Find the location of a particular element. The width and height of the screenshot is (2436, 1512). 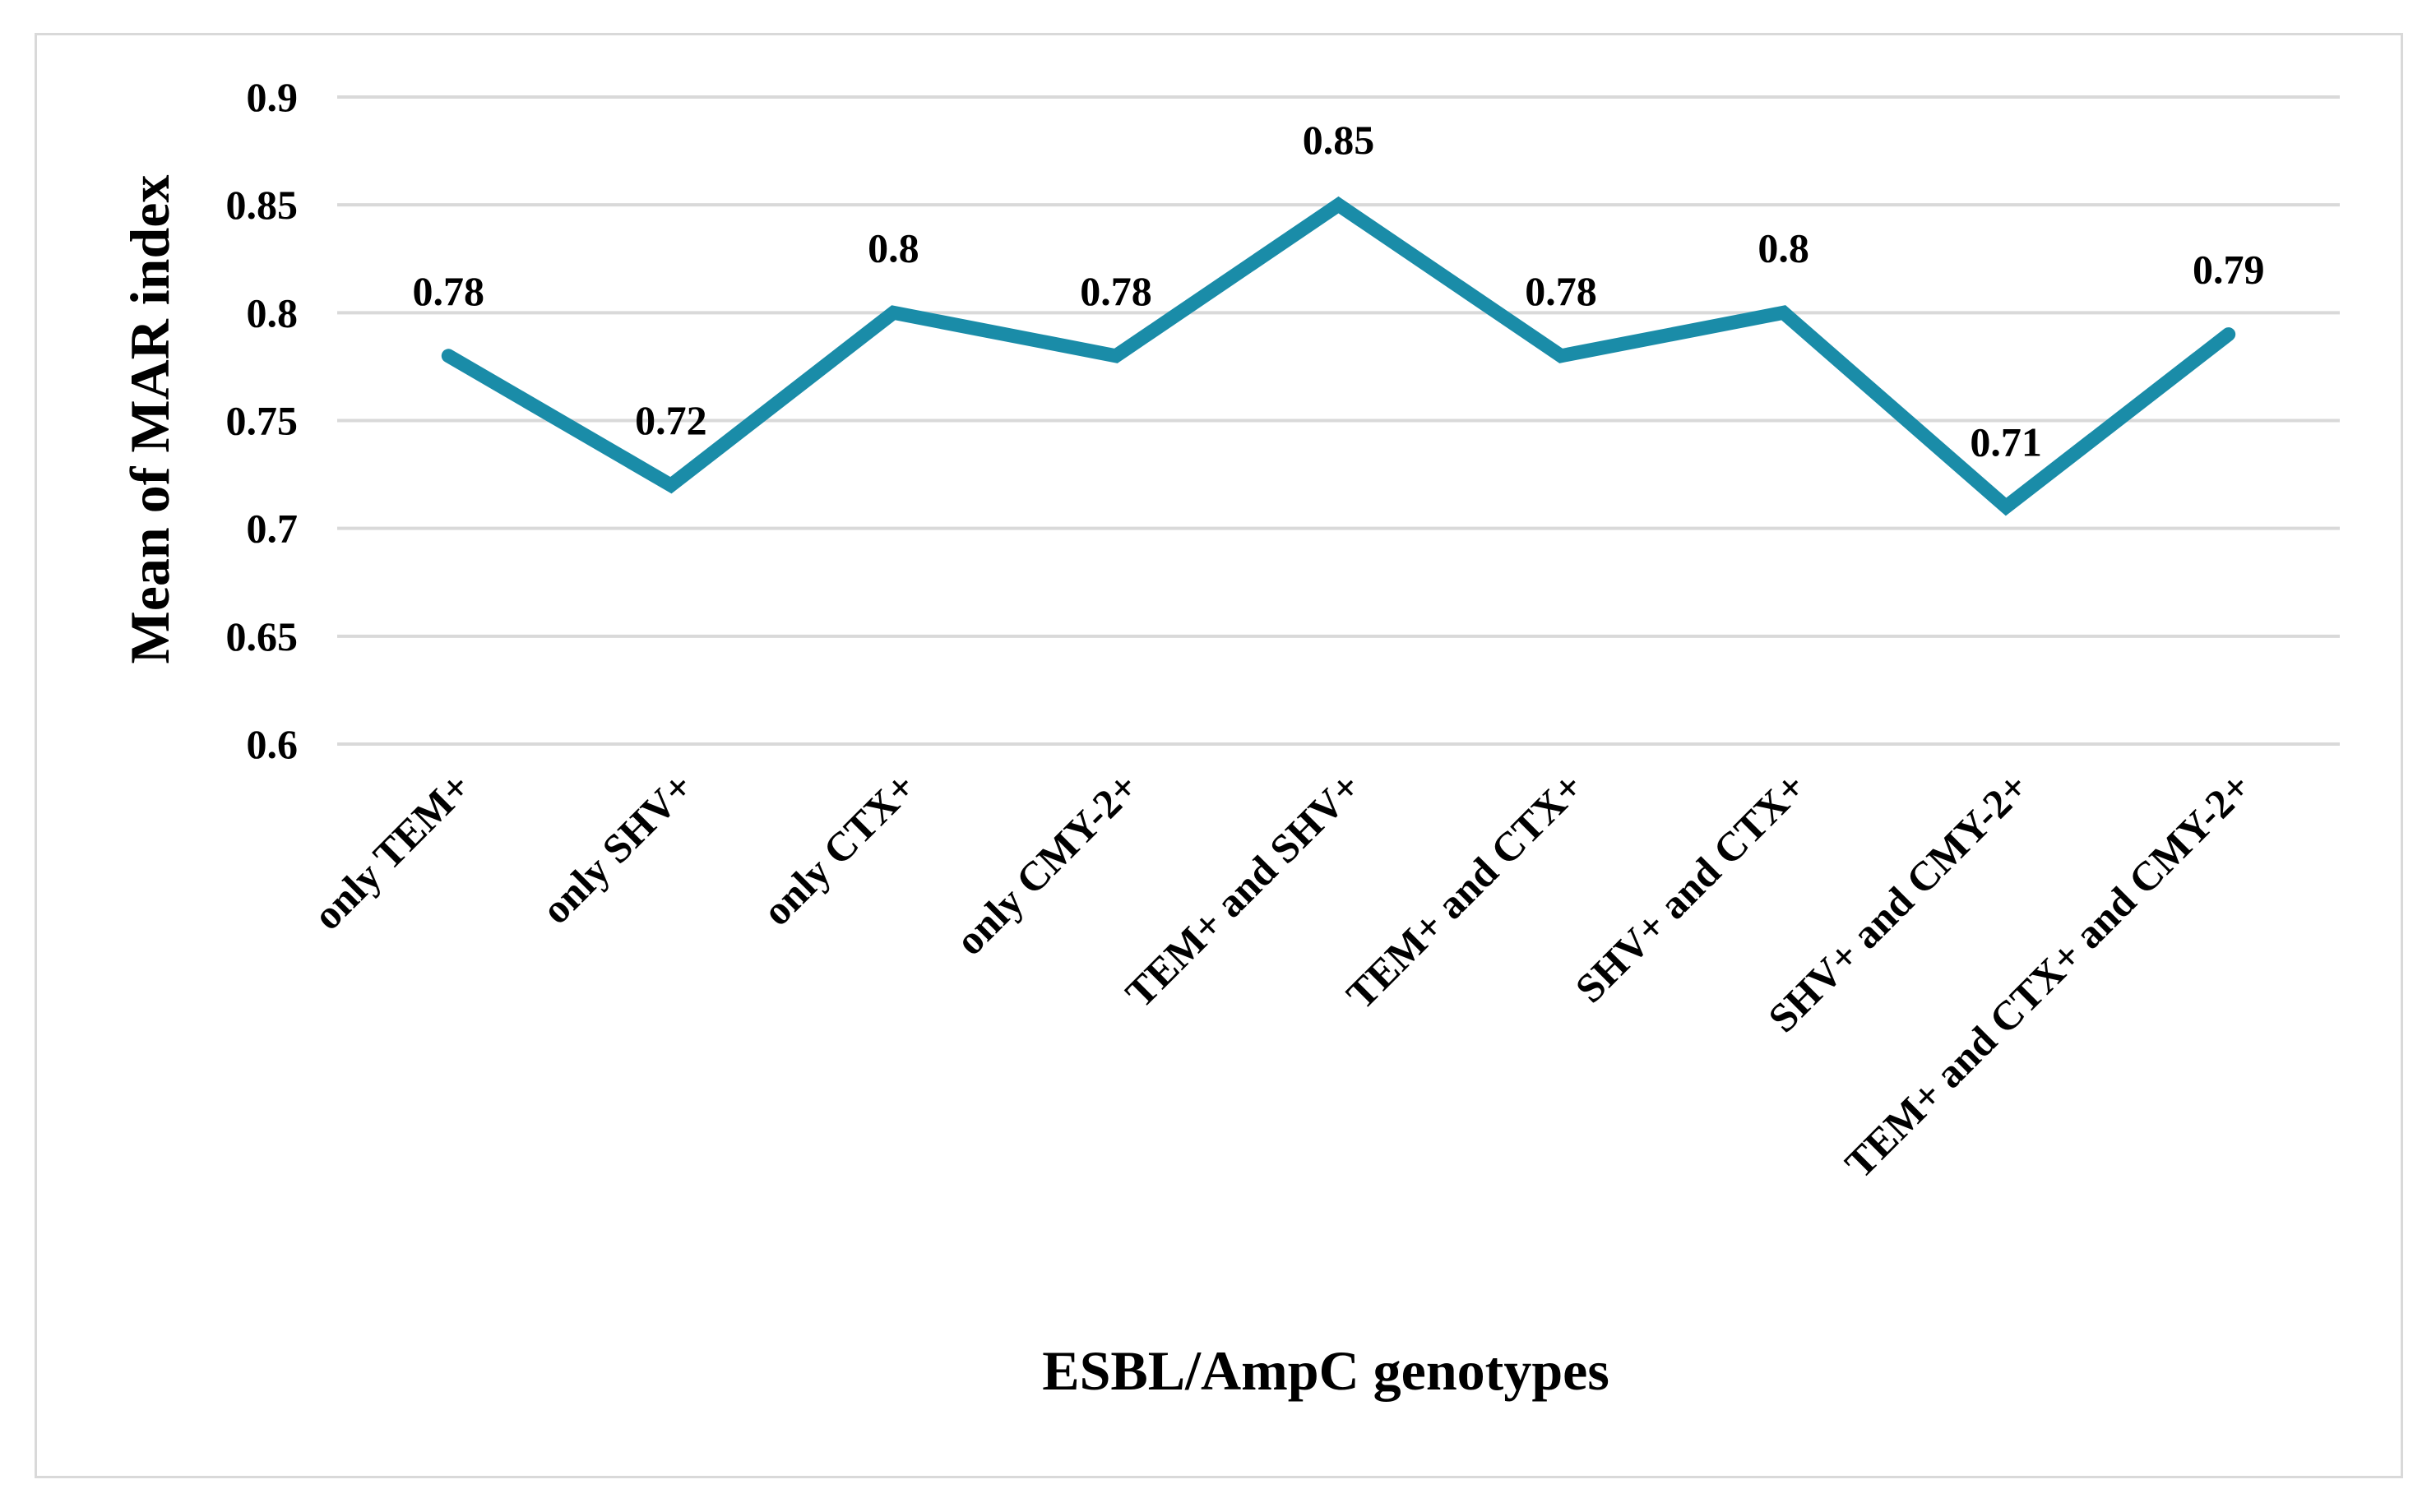

x-axis-title: ESBL/AmpC genotypes is located at coordinates (1325, 1370).